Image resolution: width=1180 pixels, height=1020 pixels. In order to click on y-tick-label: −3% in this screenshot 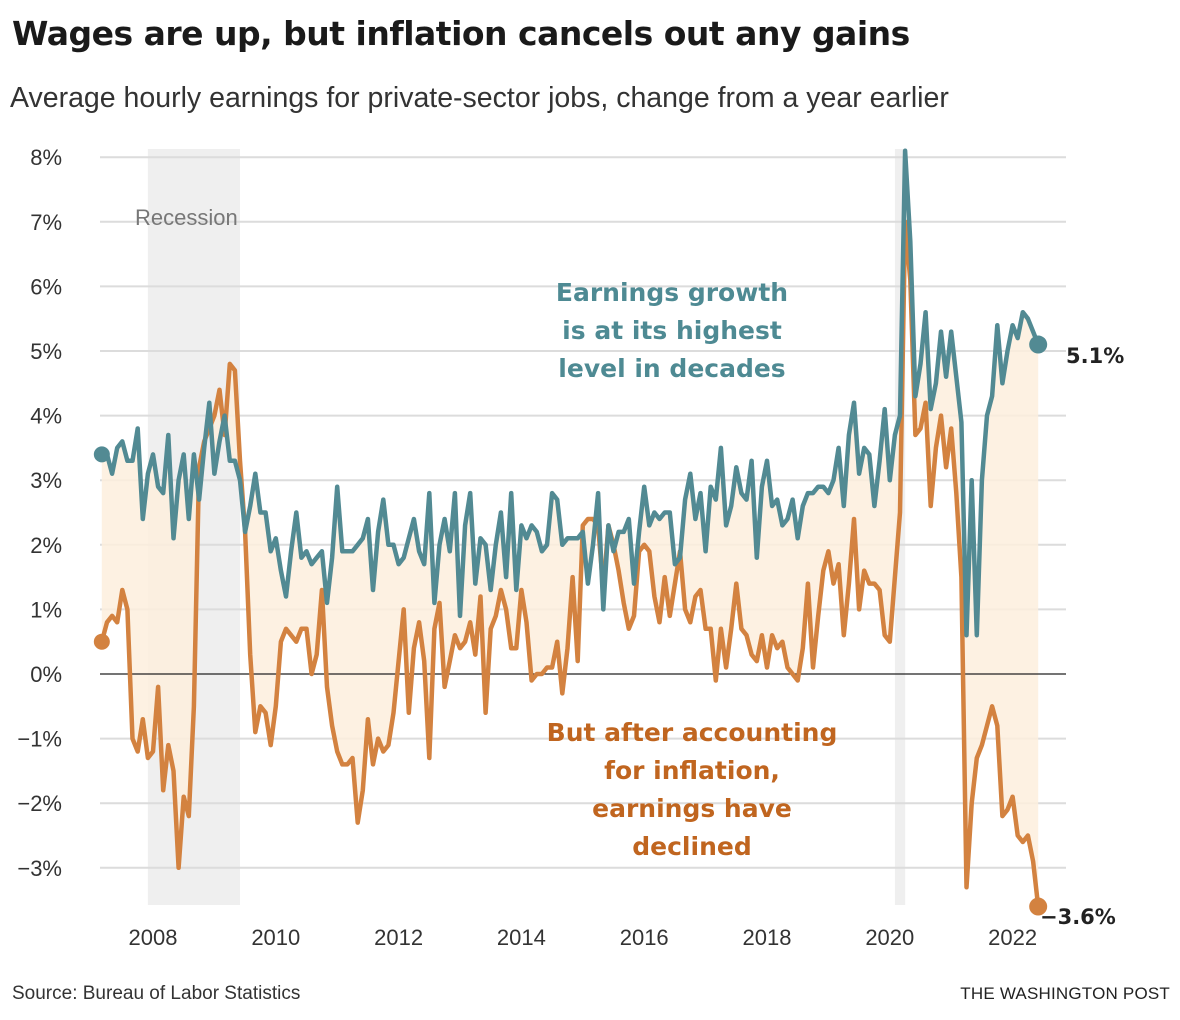, I will do `click(39, 868)`.